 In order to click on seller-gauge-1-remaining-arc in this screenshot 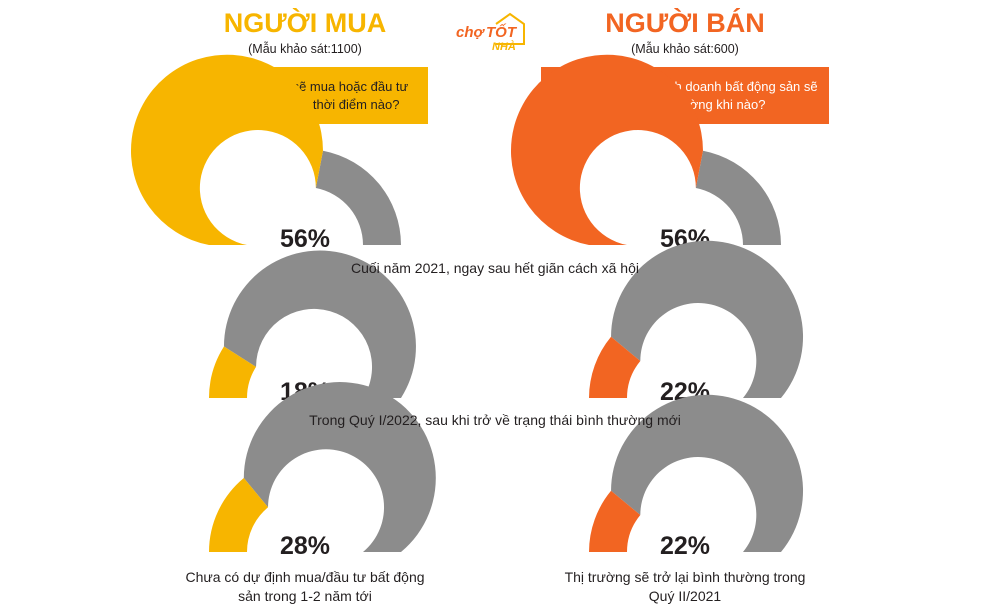, I will do `click(738, 197)`.